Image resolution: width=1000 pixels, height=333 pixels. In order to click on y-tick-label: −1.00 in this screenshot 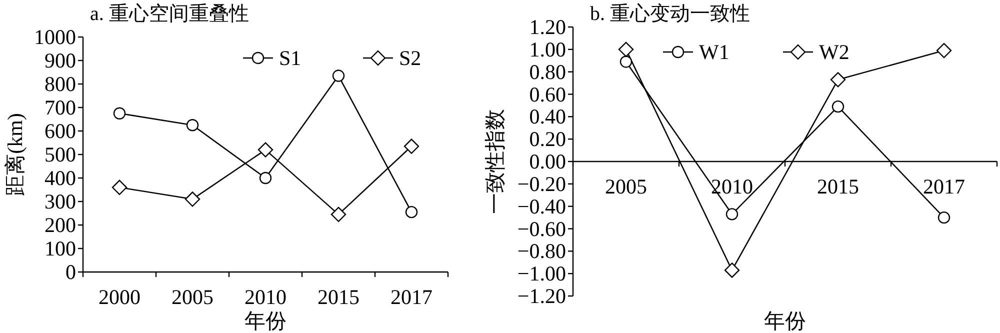, I will do `click(541, 274)`.